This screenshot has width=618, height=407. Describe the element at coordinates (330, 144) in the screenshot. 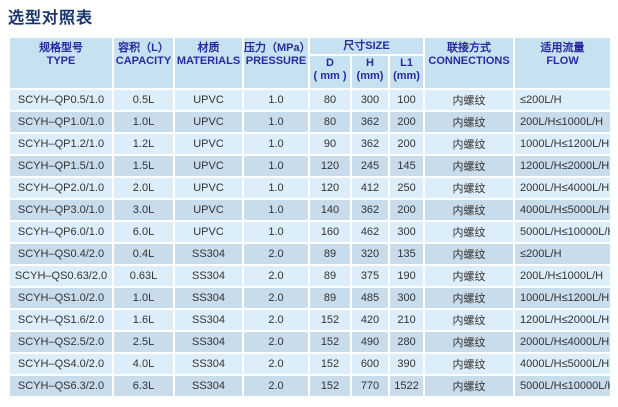

I see `cell-dim-d: 90` at that location.